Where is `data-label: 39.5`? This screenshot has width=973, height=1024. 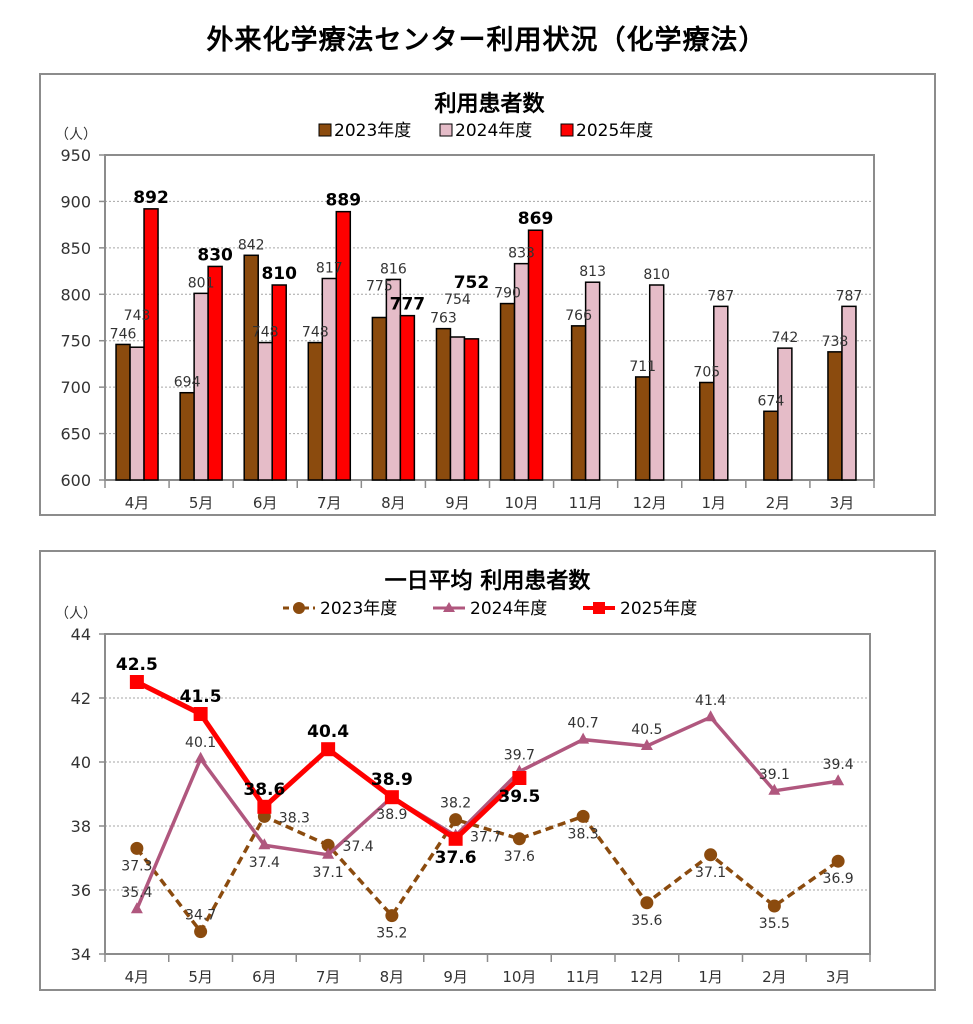 data-label: 39.5 is located at coordinates (519, 797).